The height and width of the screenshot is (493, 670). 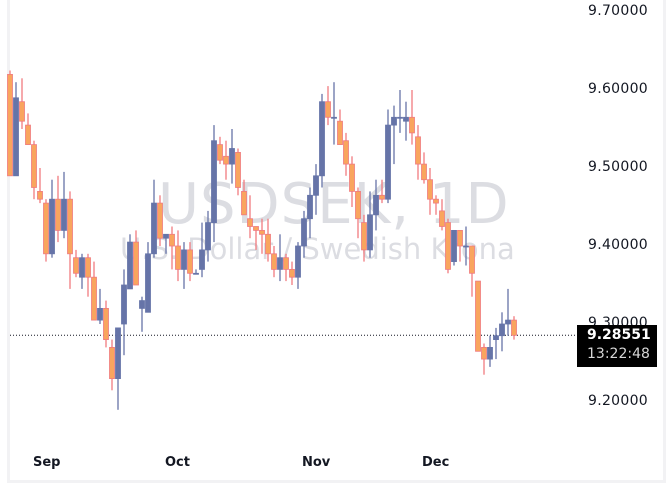 What do you see at coordinates (47, 462) in the screenshot?
I see `x-tick-sep: Sep` at bounding box center [47, 462].